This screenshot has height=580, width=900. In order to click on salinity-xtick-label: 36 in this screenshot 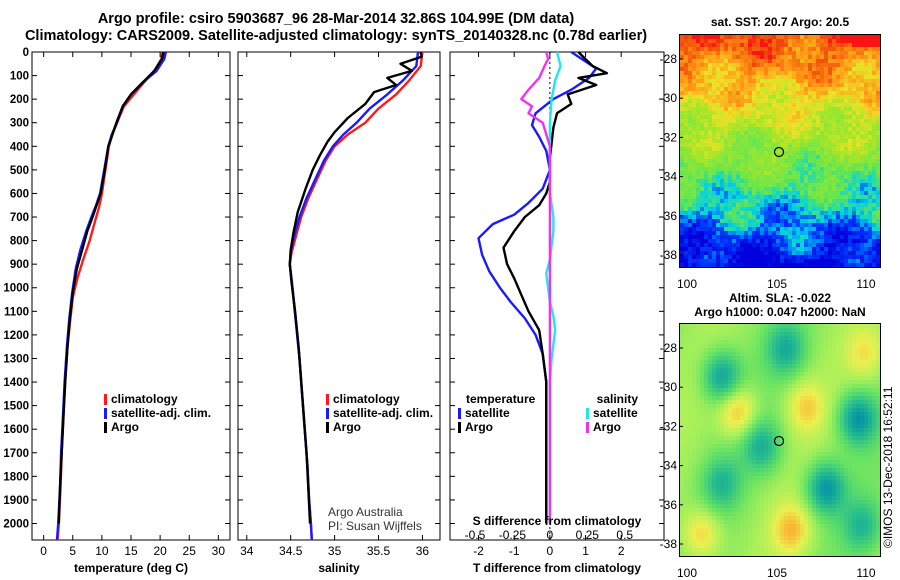, I will do `click(423, 551)`.